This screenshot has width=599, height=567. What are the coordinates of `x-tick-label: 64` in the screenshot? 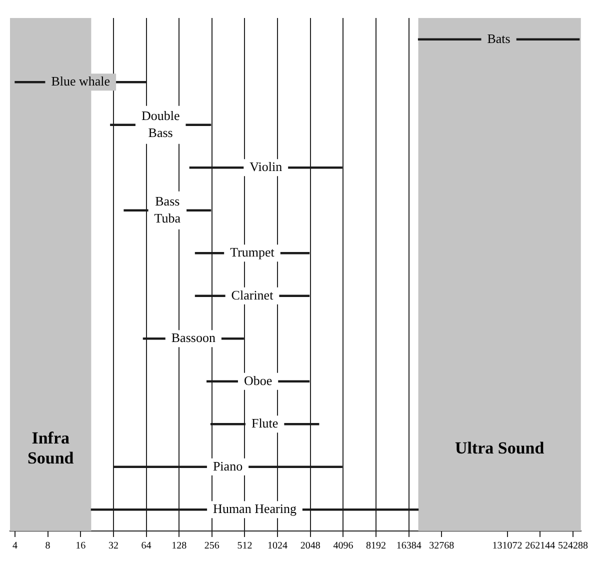 It's located at (146, 546).